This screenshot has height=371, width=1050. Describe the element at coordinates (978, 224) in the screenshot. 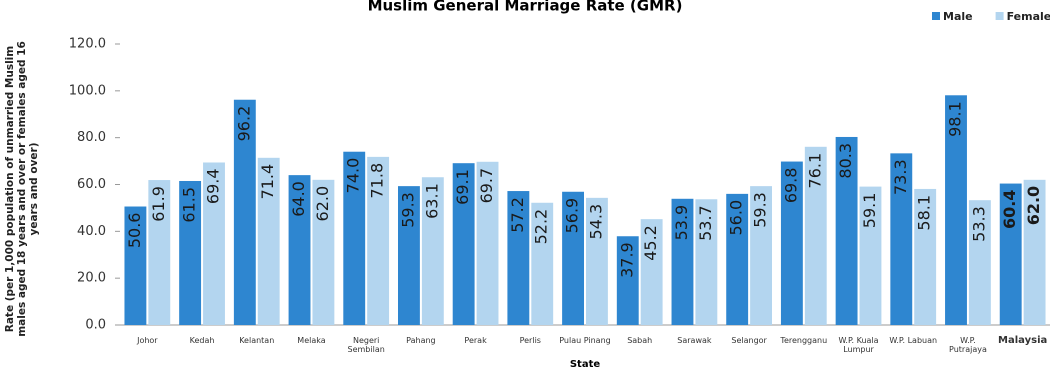

I see `data-label: 53.3` at that location.